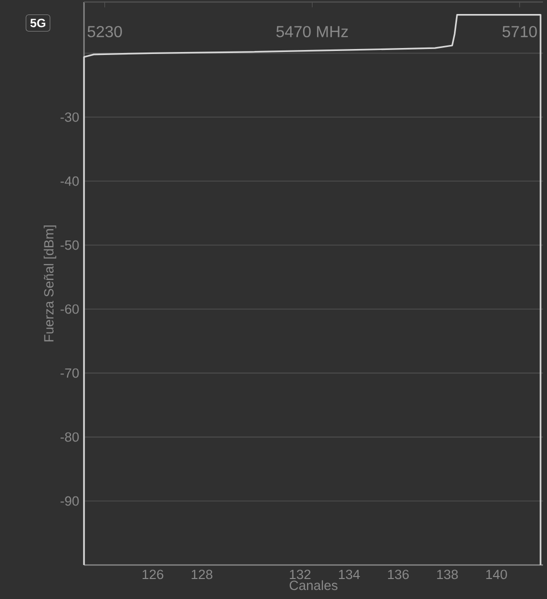 Image resolution: width=547 pixels, height=599 pixels. I want to click on y-tick-label: -40, so click(69, 181).